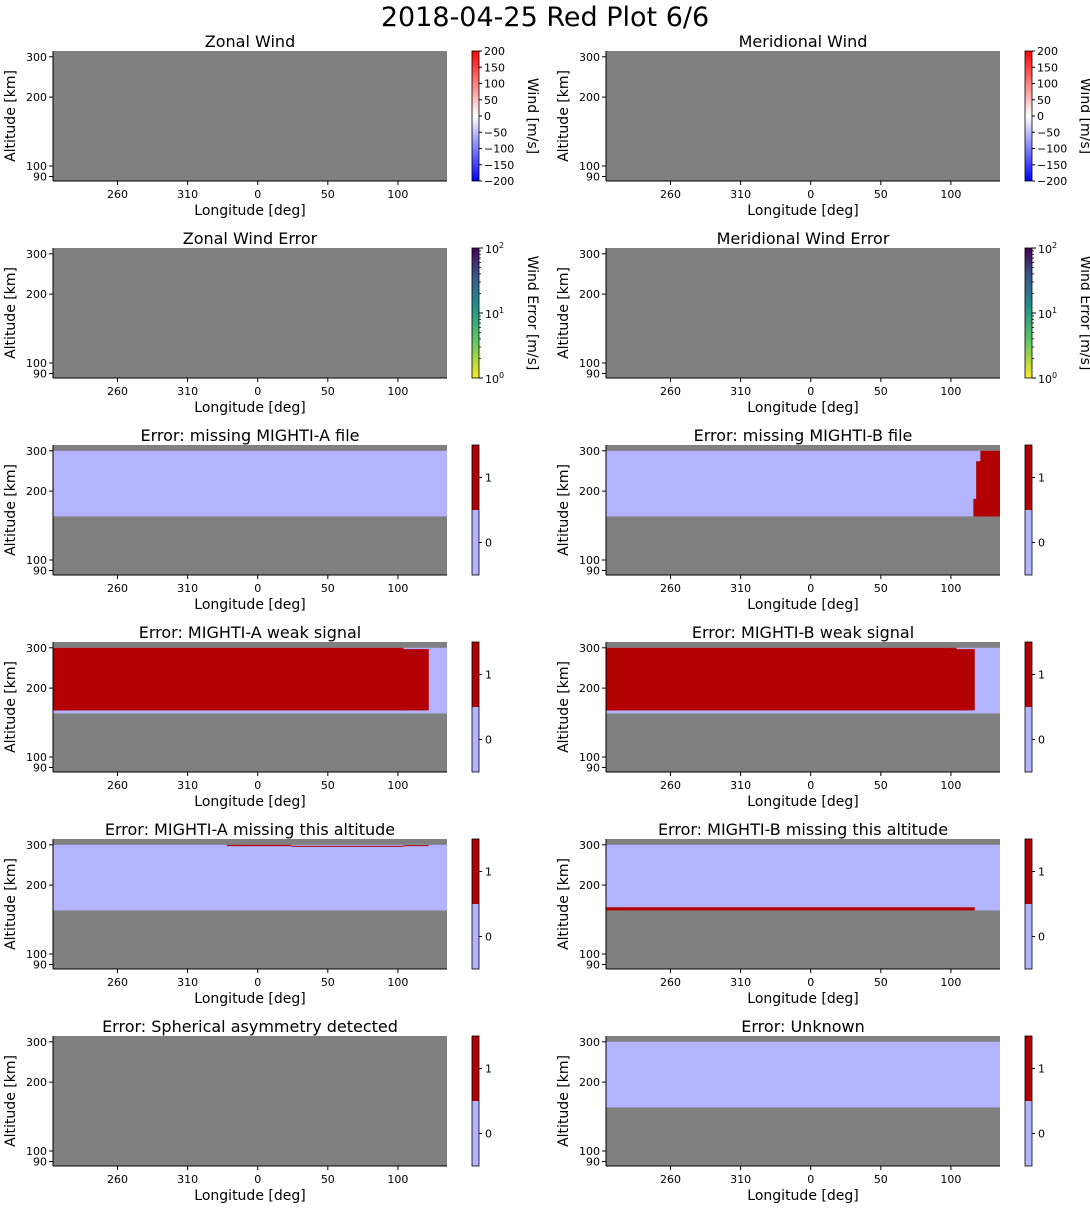 The image size is (1090, 1208). What do you see at coordinates (475, 116) in the screenshot?
I see `colorbar-gradient` at bounding box center [475, 116].